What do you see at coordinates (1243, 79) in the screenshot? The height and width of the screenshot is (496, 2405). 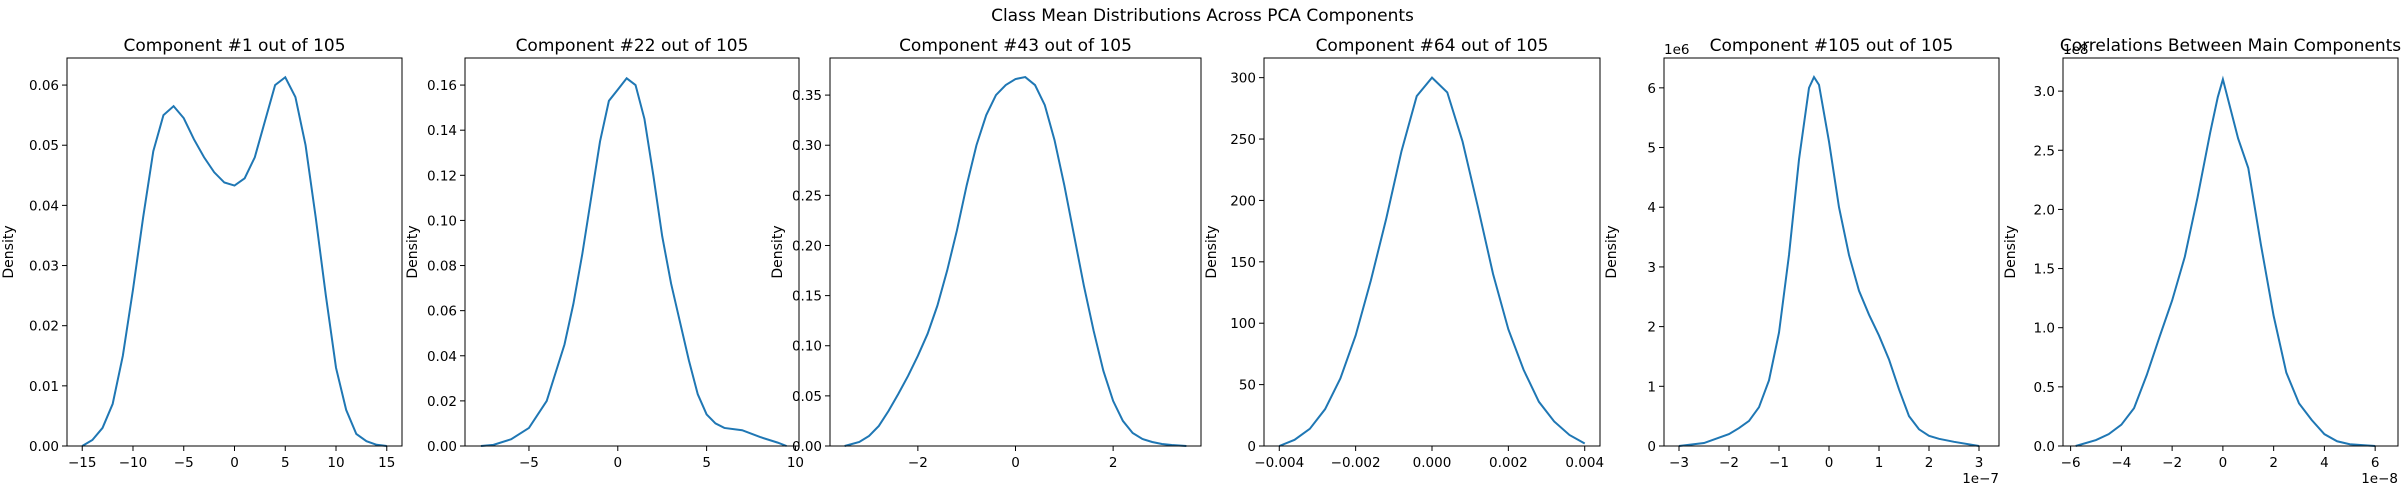 I see `y-tick-label: 300` at bounding box center [1243, 79].